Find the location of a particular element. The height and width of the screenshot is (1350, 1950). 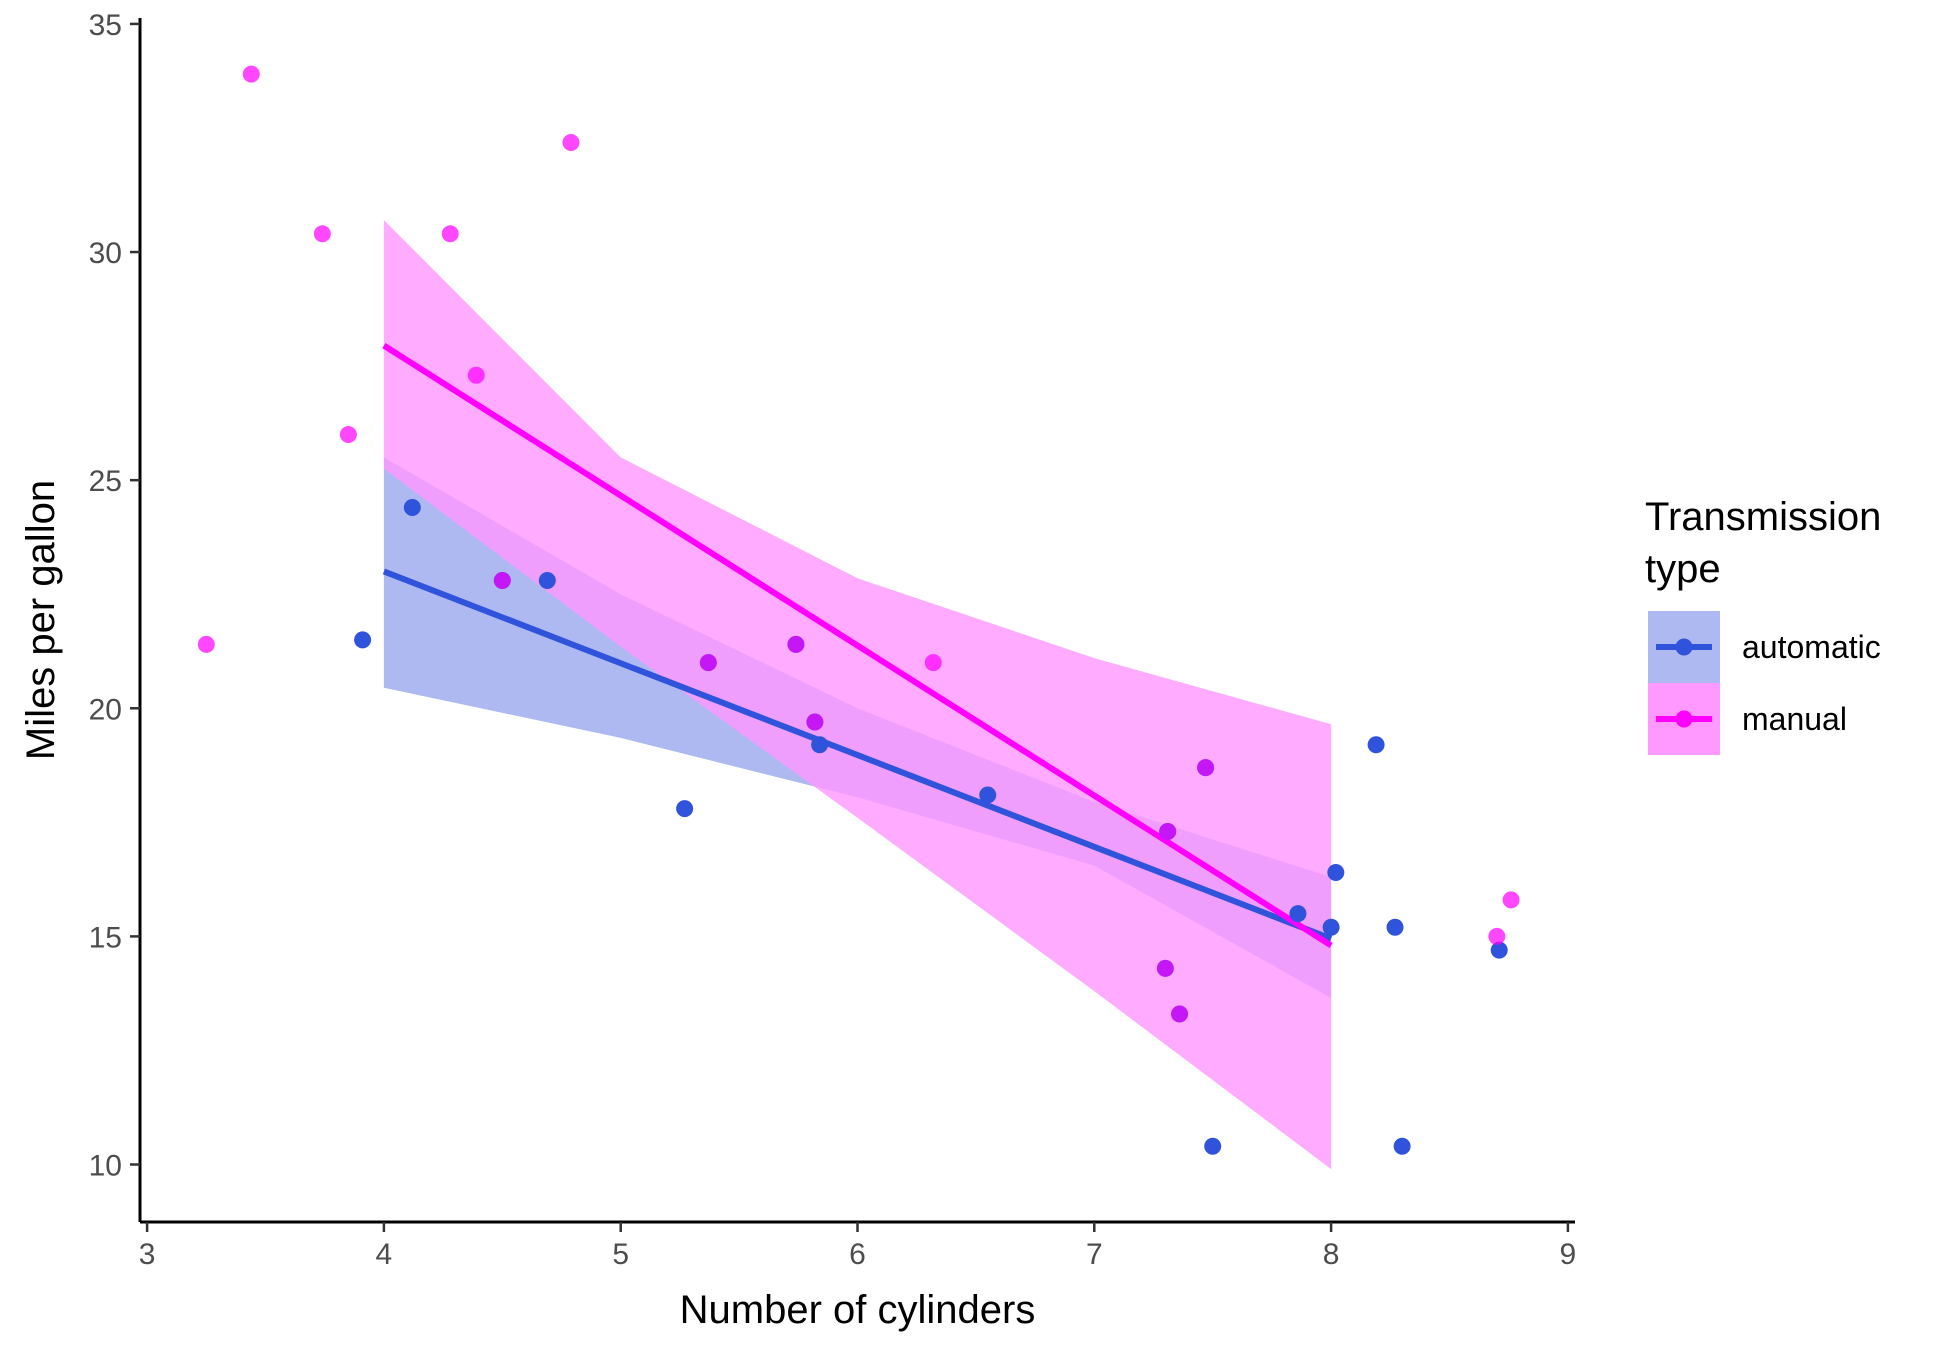

y-axis-ticks: 10 15 20 25 30 35 is located at coordinates (114, 596).